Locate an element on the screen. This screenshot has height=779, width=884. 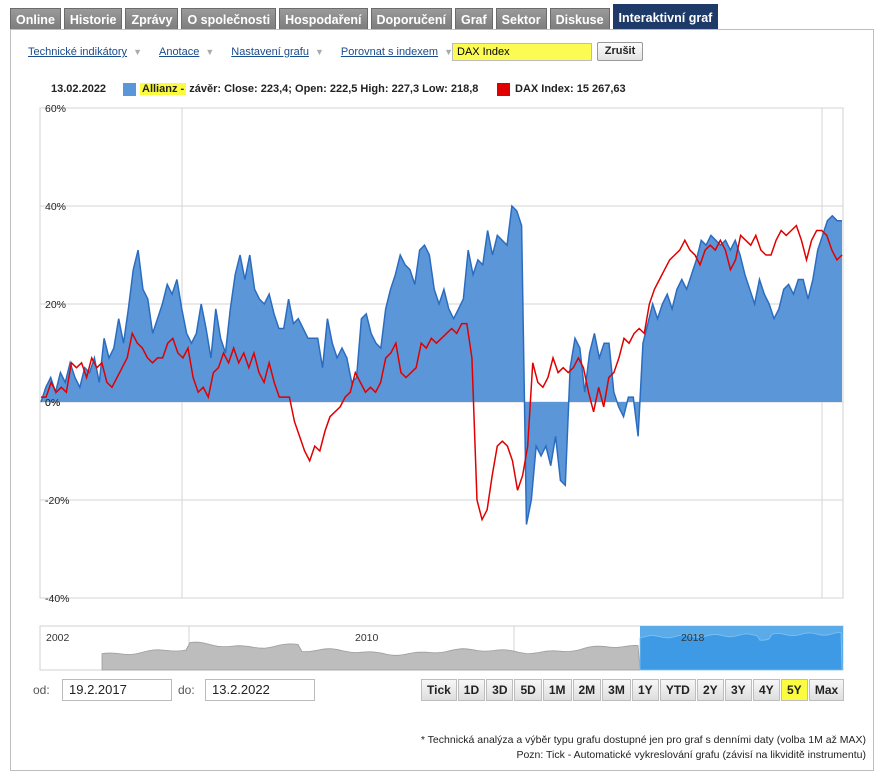
to-date-input: 13.2.2022 is located at coordinates (260, 690).